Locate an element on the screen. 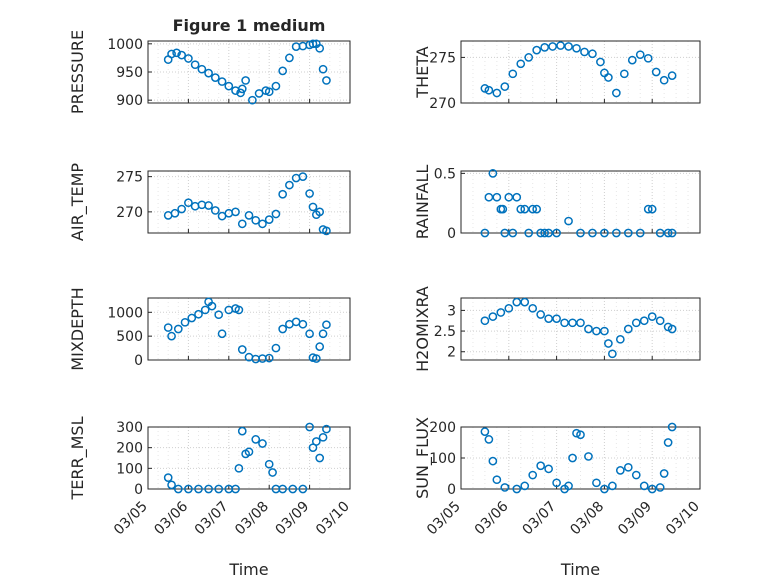  y-tick-label: 100 is located at coordinates (442, 459).